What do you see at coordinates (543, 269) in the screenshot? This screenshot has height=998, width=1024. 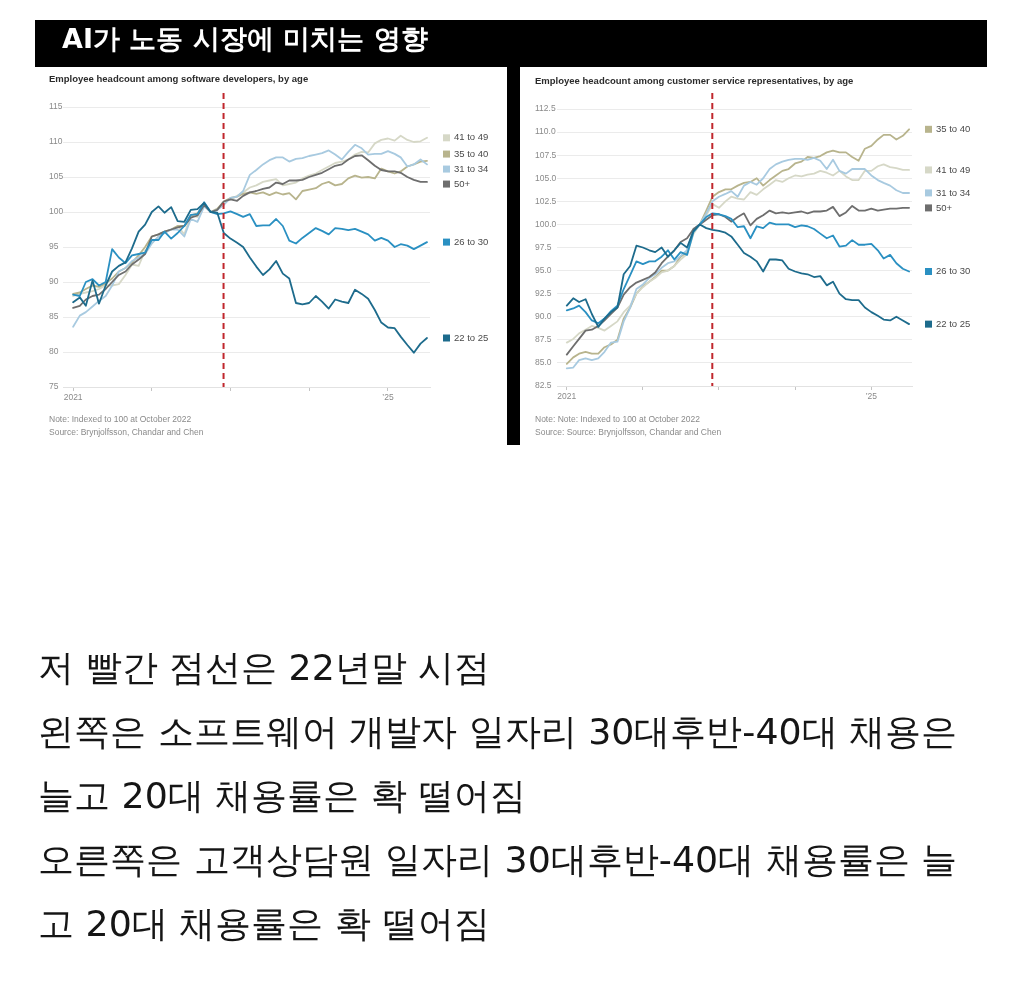 I see `y-tick-label: 95.0` at bounding box center [543, 269].